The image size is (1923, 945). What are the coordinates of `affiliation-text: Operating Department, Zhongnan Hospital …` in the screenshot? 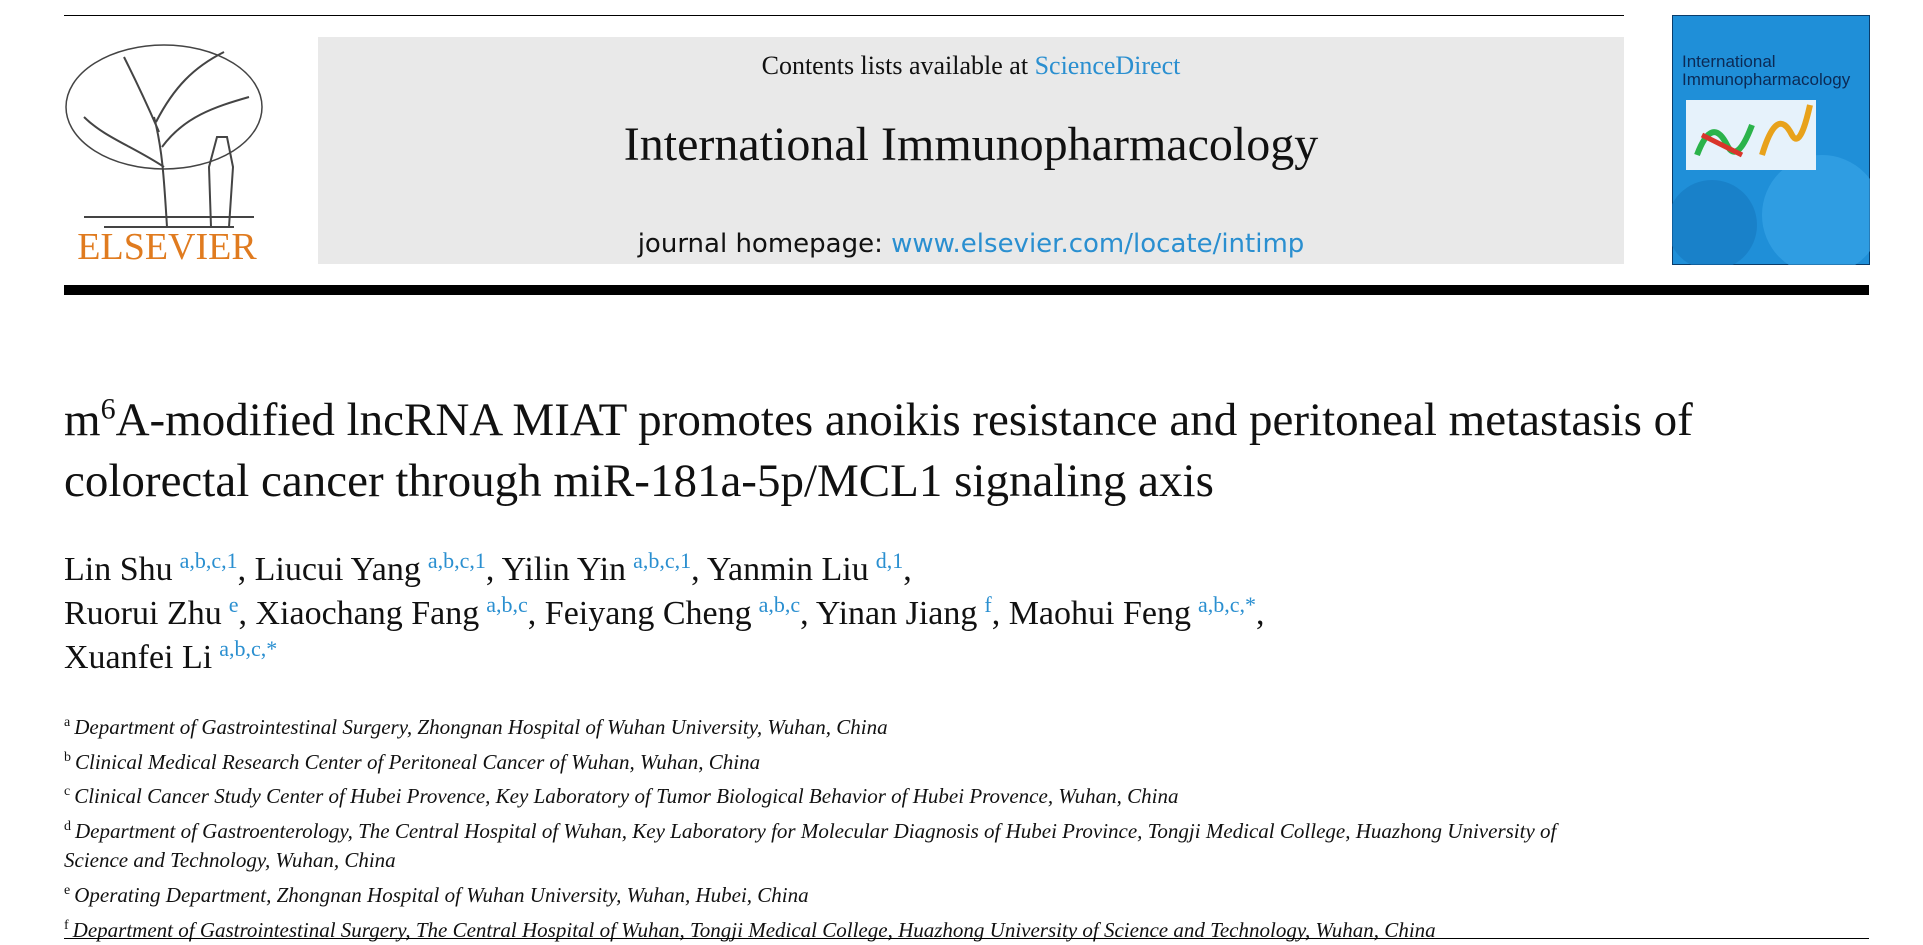 It's located at (441, 894).